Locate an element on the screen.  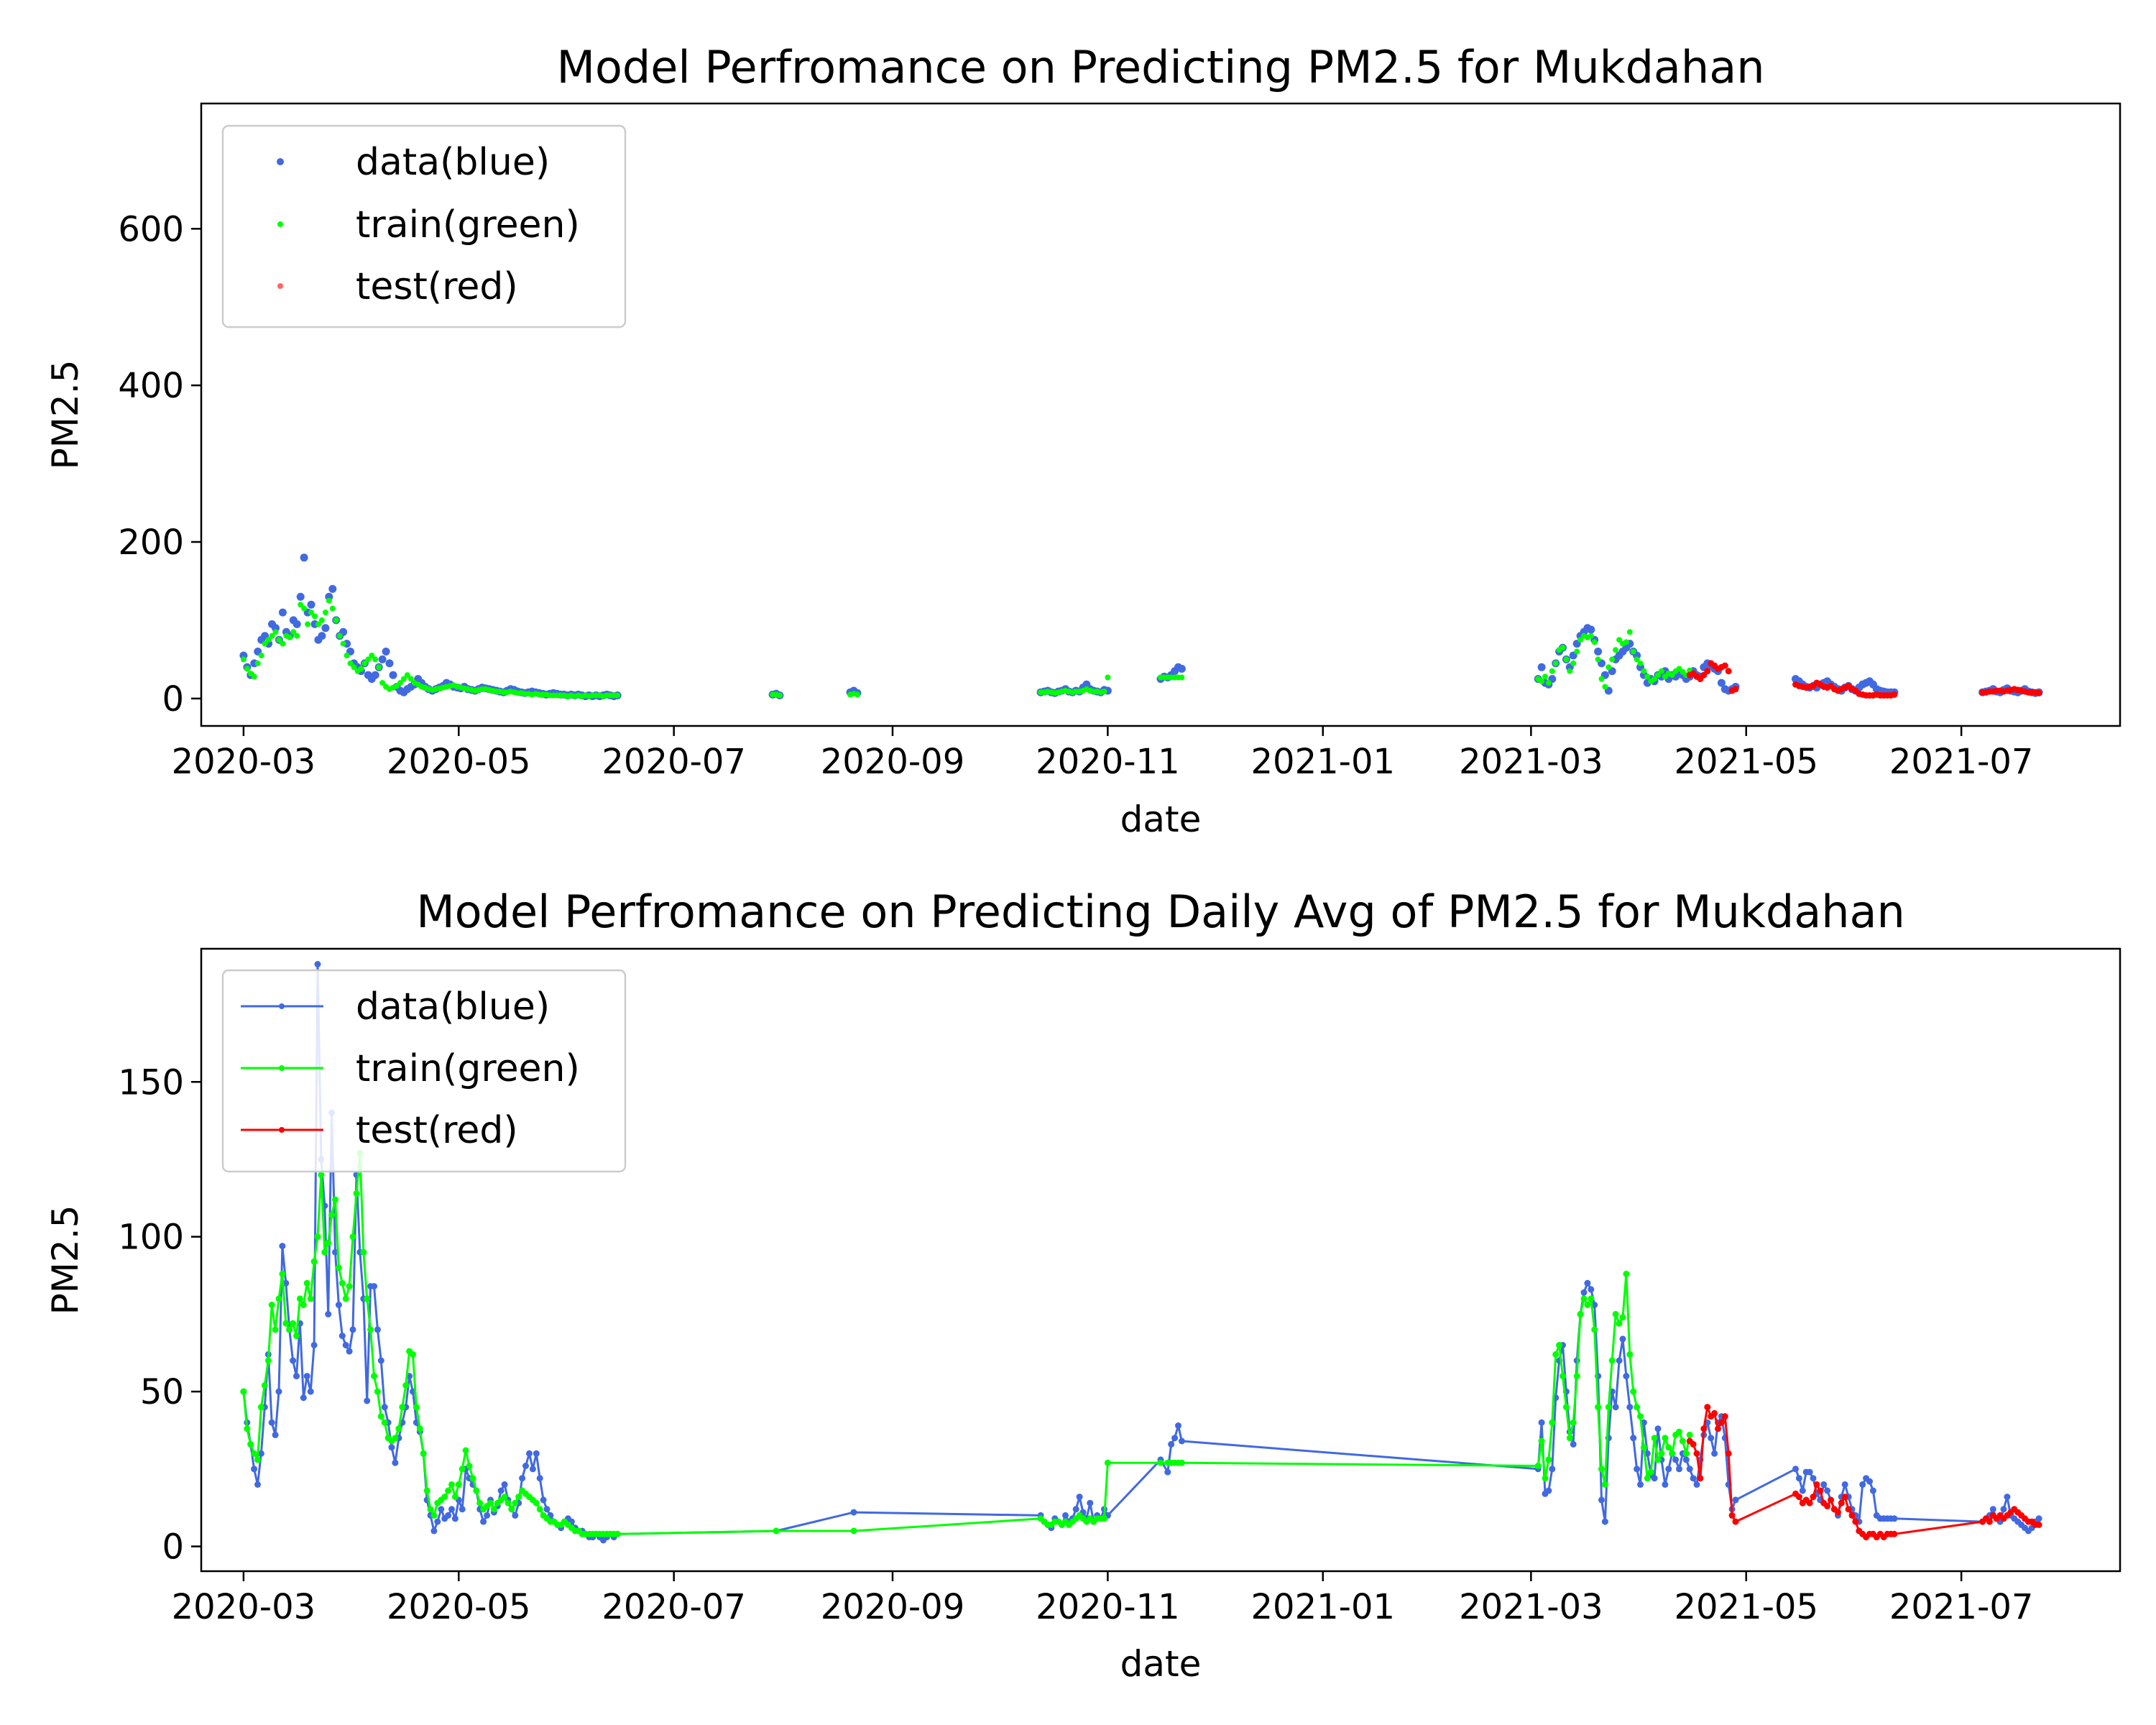
bottom-x-tick-label: 2020-03 is located at coordinates (244, 1607).